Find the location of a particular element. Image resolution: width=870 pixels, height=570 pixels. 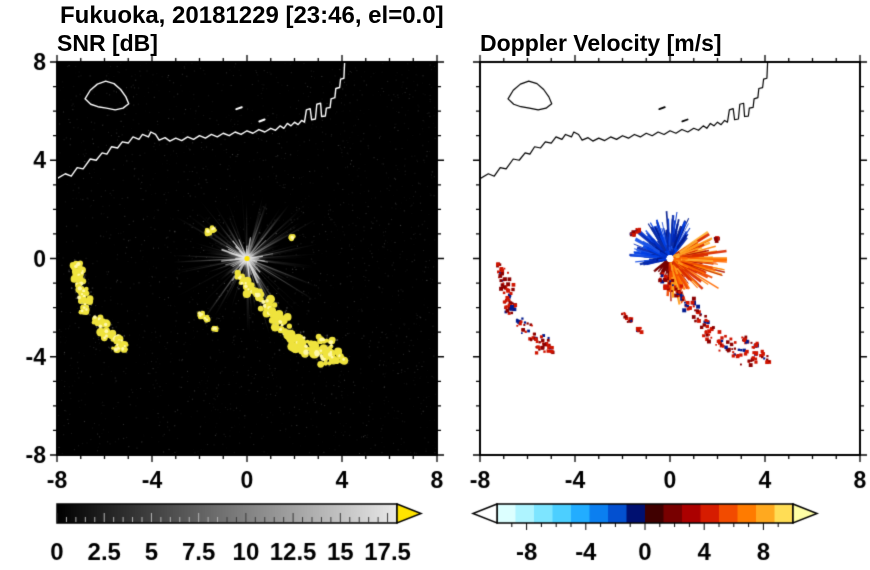

velocity-panel-title: Doppler Velocity [m/s] is located at coordinates (601, 43).